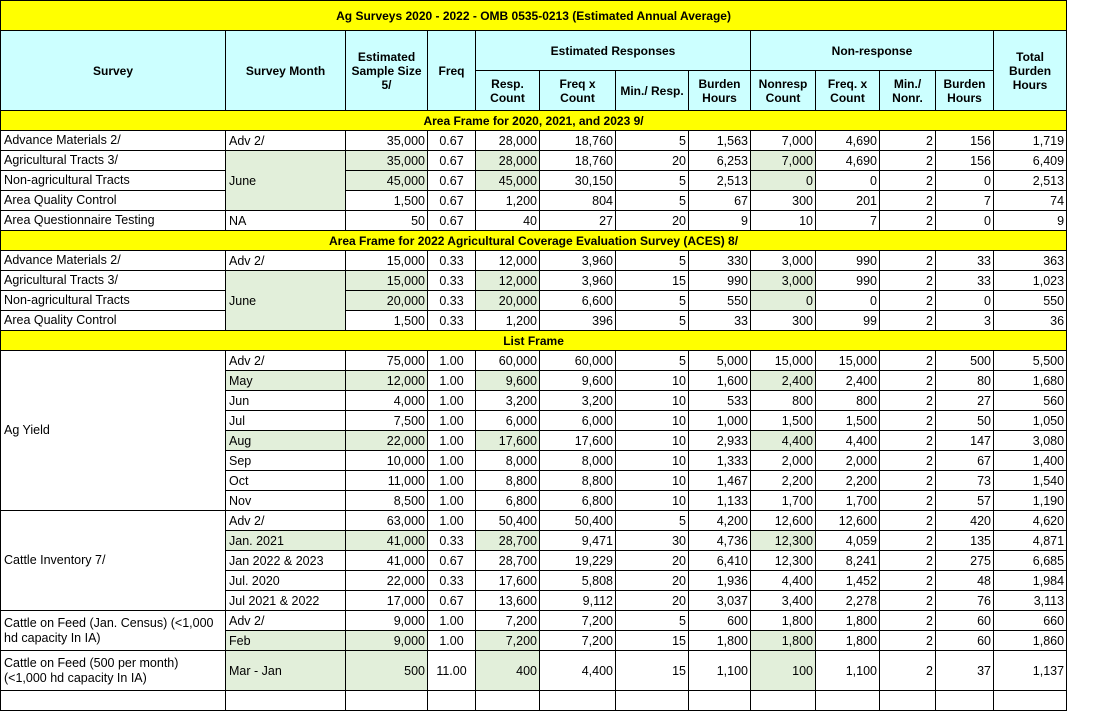 The image size is (1109, 711). Describe the element at coordinates (285, 500) in the screenshot. I see `survey-month: Nov` at that location.